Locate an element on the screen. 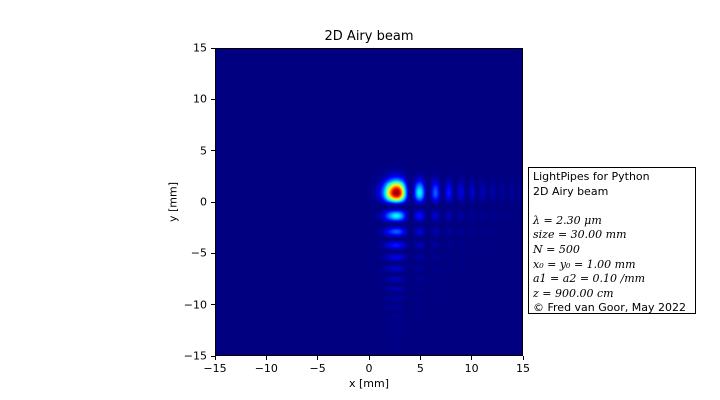 This screenshot has width=720, height=400. y-axis-label: y [mm] is located at coordinates (173, 202).